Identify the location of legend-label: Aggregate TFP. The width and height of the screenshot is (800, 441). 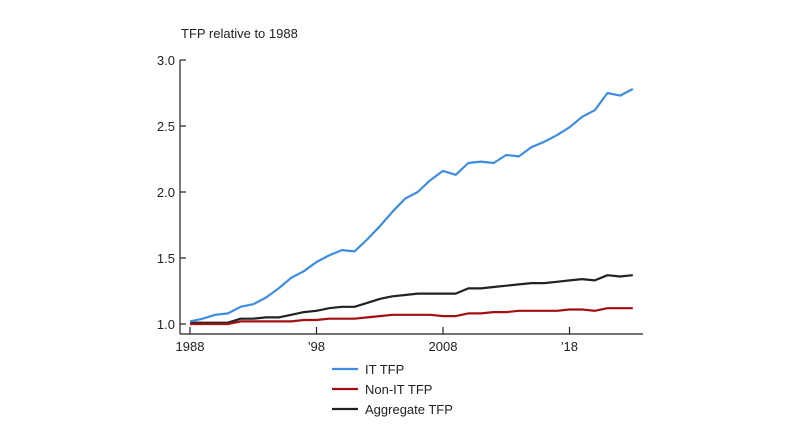
(409, 409).